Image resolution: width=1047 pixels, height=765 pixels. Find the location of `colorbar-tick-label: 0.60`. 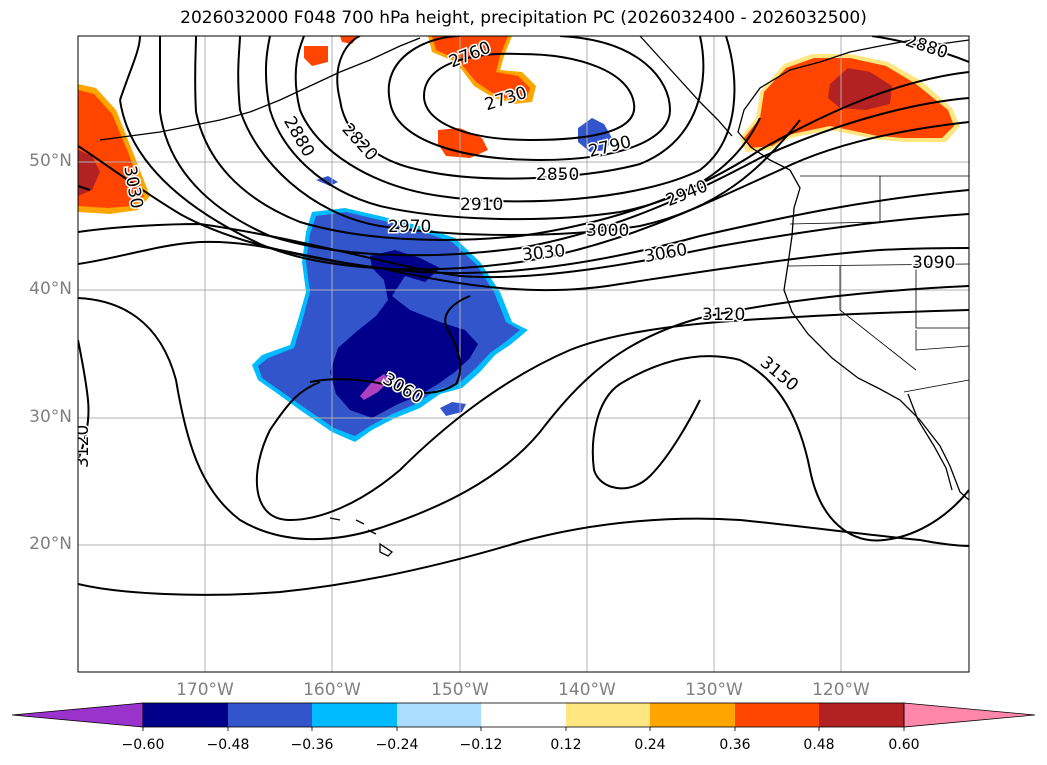

colorbar-tick-label: 0.60 is located at coordinates (904, 745).